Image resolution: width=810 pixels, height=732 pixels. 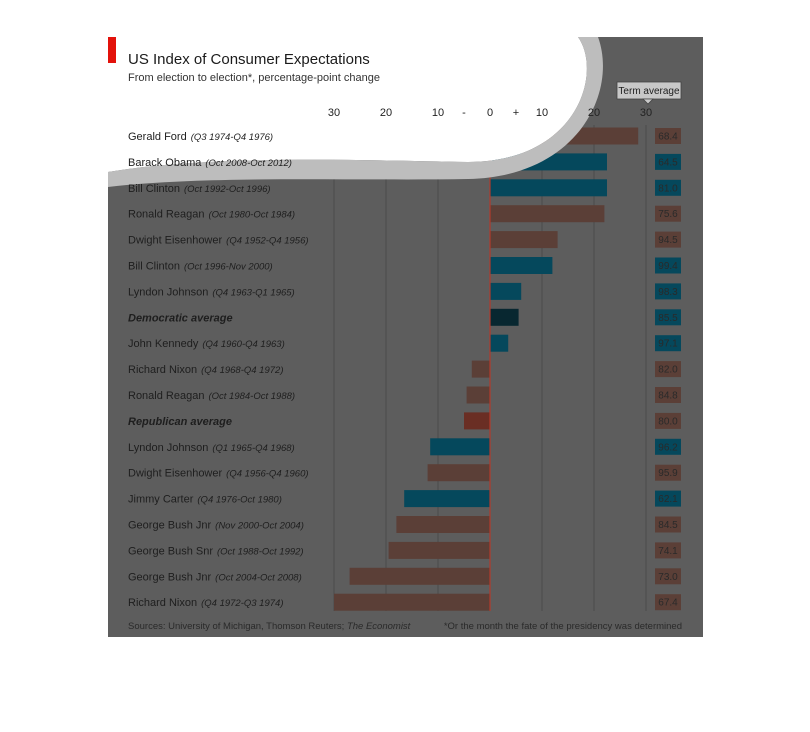 I want to click on row-label: George Bush Jnr (Nov 2000-Oct 2004), so click(x=216, y=526).